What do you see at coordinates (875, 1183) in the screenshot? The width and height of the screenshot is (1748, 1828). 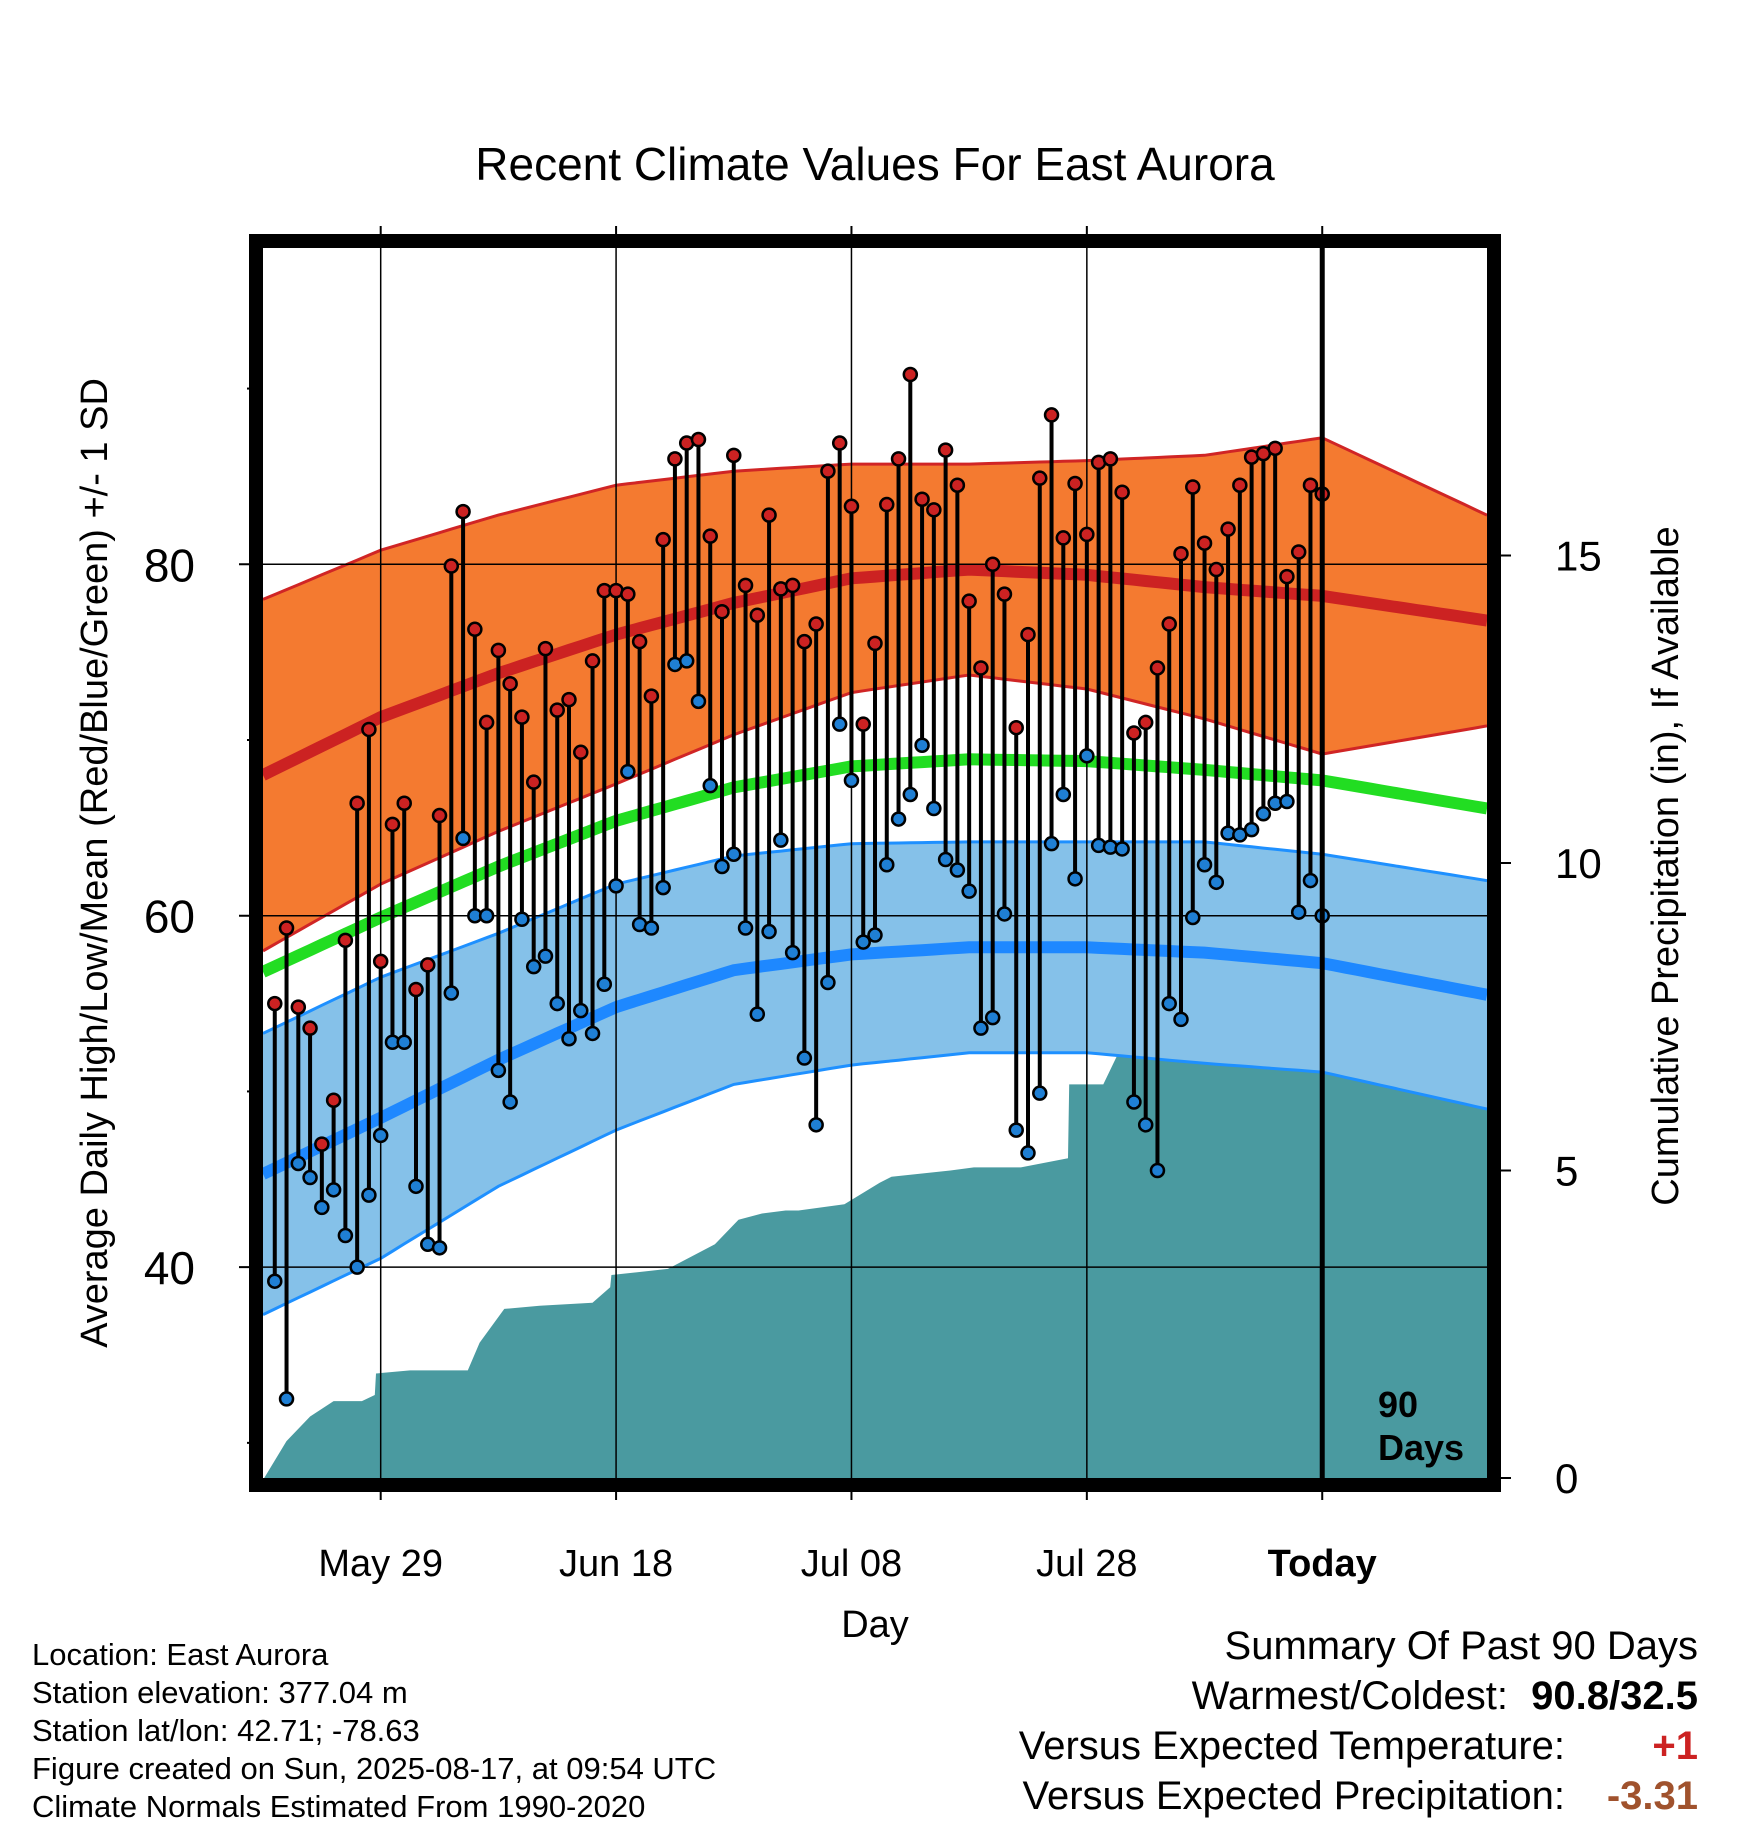 I see `low-band-lower-edge` at bounding box center [875, 1183].